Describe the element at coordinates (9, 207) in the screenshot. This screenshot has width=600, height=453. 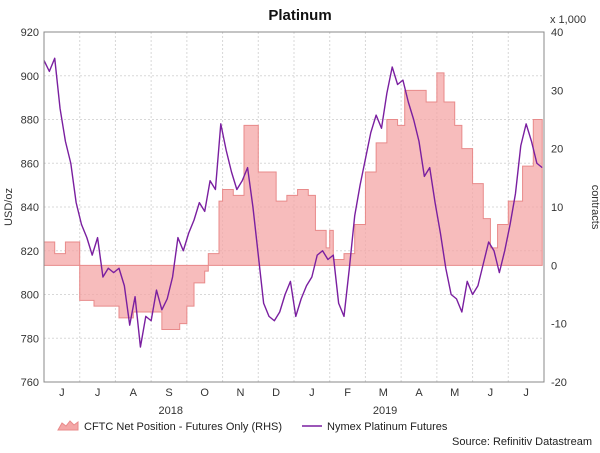
I see `left-axis-label: USD/oz` at that location.